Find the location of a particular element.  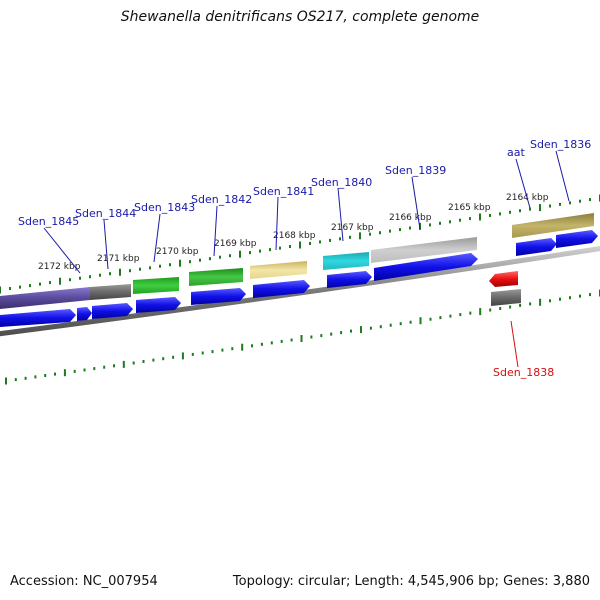

ruler-label: 2170 kbp is located at coordinates (177, 252).